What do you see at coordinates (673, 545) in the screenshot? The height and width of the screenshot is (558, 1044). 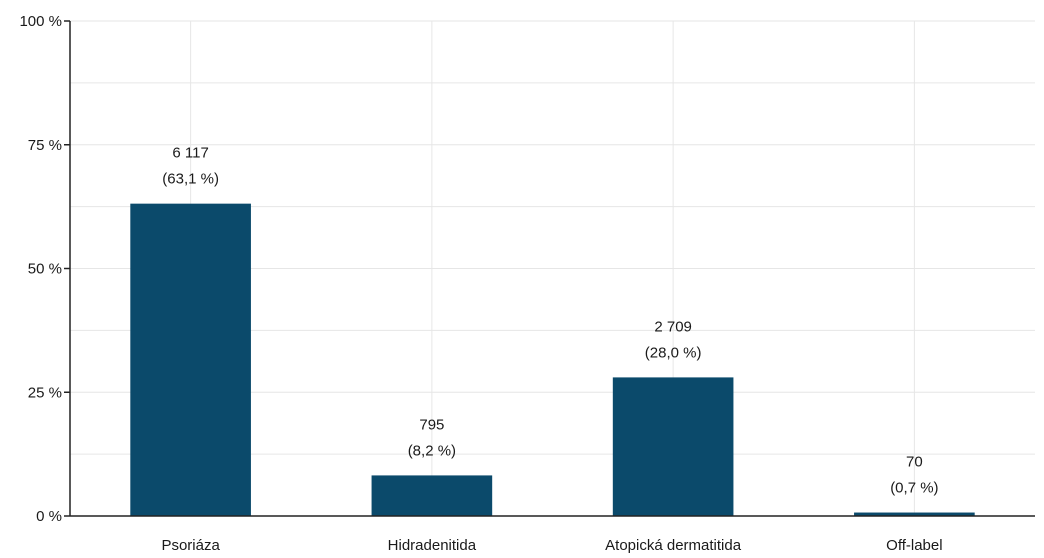 I see `category-label: Atopická dermatitida` at bounding box center [673, 545].